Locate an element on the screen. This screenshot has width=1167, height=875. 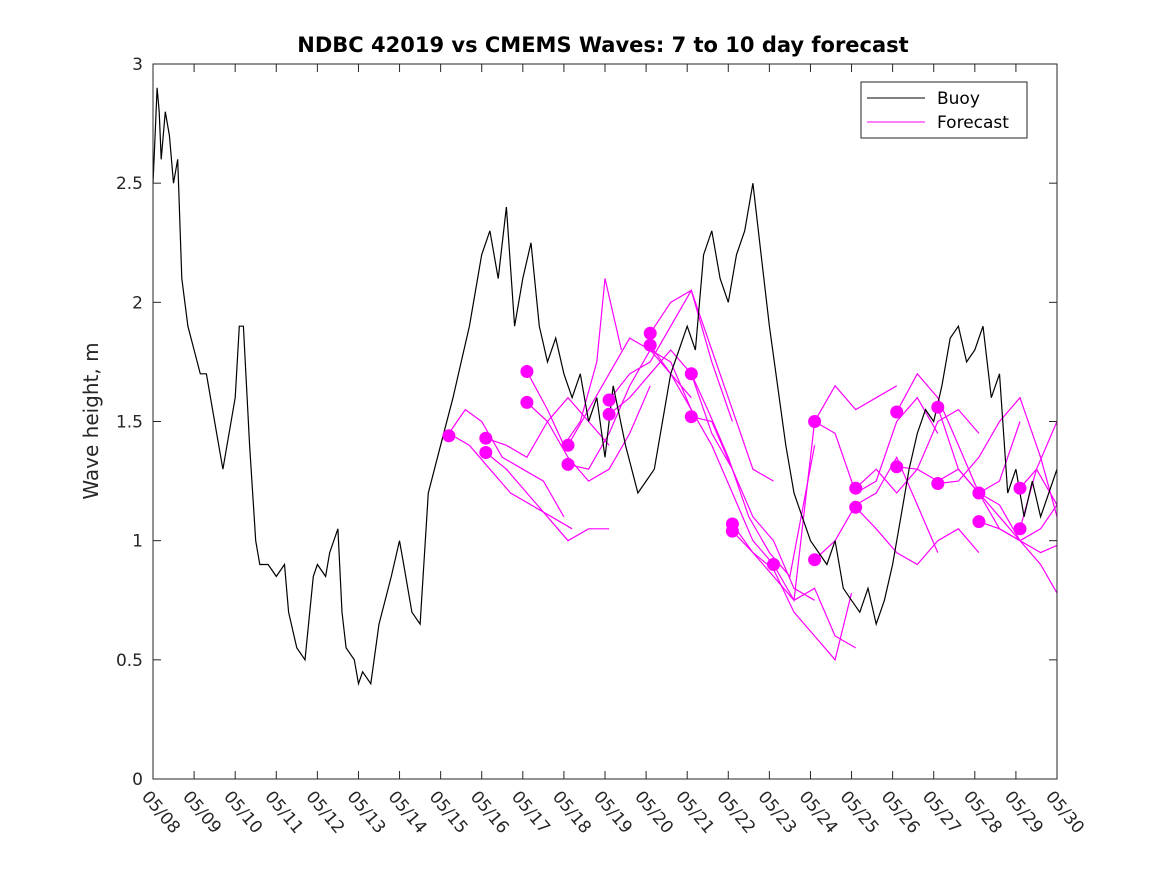
y-tick-label-3: 1.5 is located at coordinates (129, 423).